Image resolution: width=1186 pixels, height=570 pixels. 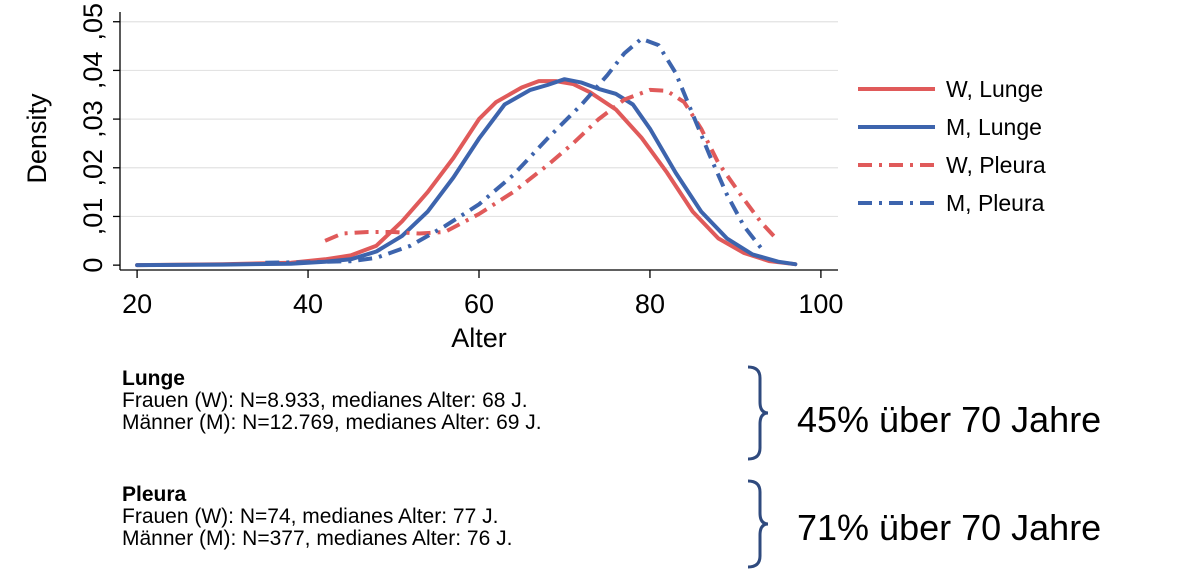 What do you see at coordinates (93, 265) in the screenshot?
I see `y-tick-label-0: 0` at bounding box center [93, 265].